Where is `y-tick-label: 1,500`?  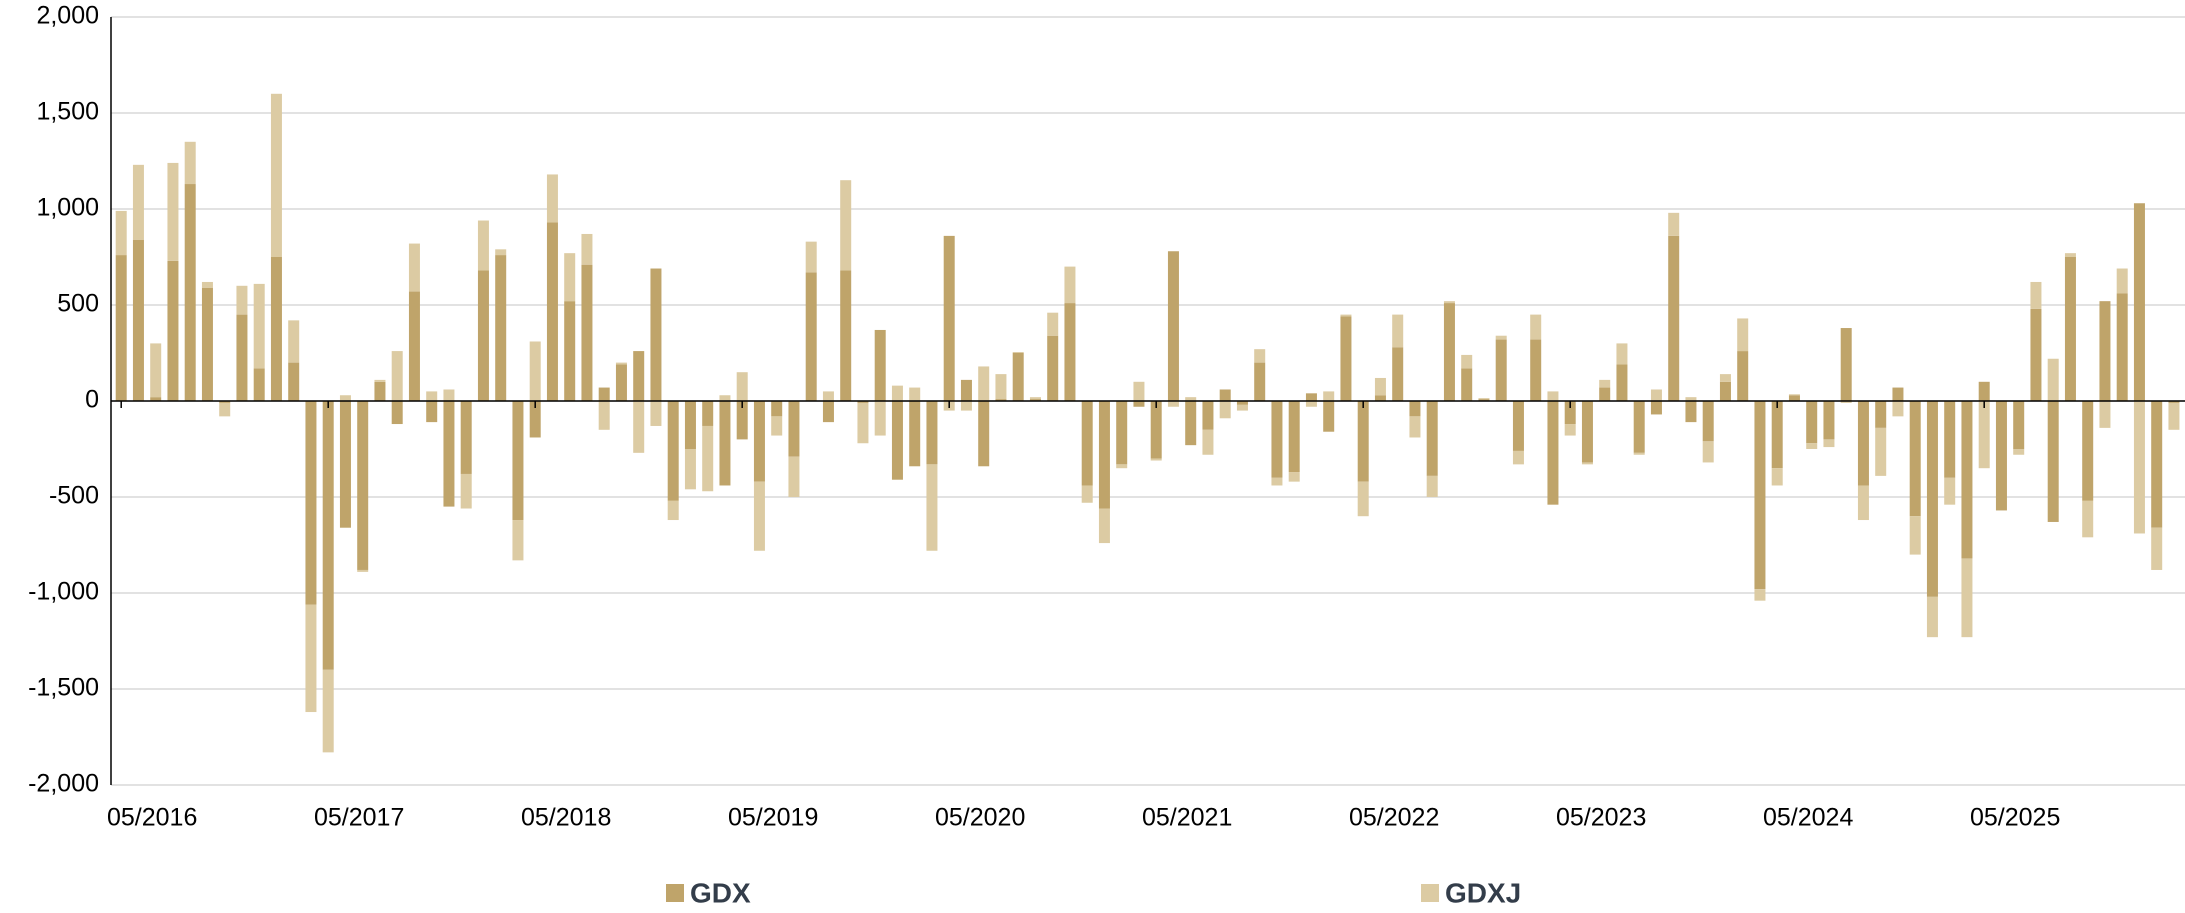 y-tick-label: 1,500 is located at coordinates (67, 112).